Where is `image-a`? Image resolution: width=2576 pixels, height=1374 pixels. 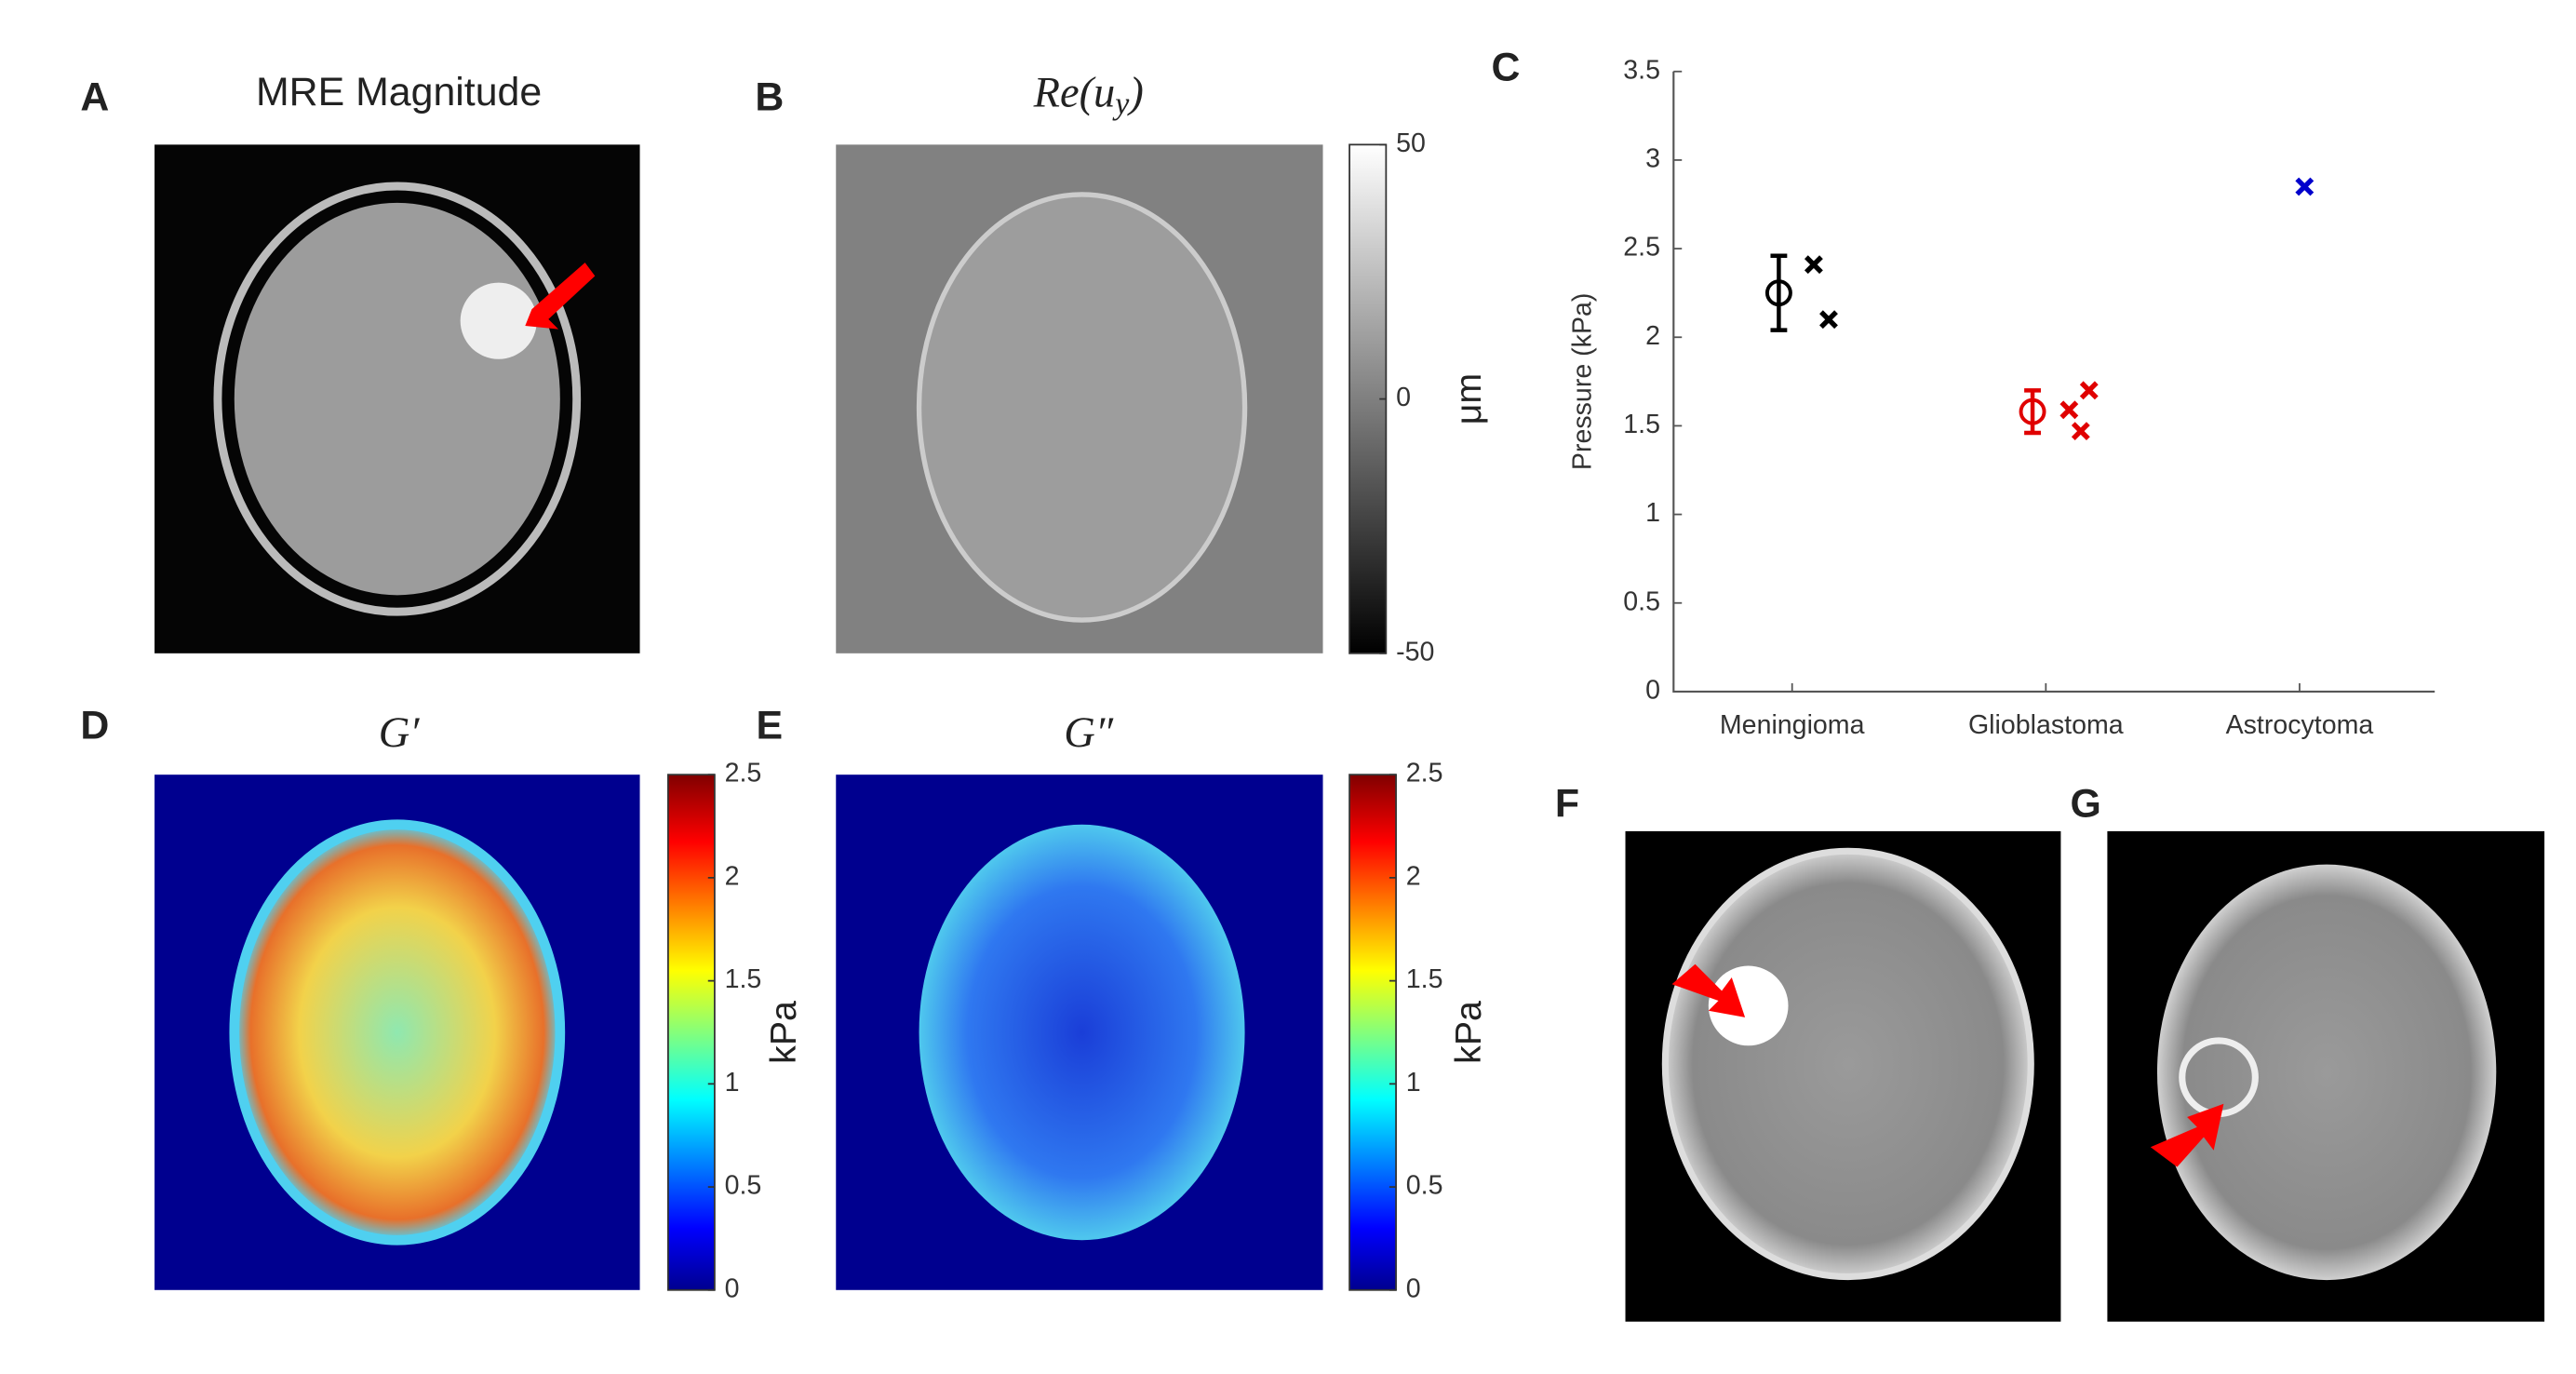
image-a is located at coordinates (397, 398).